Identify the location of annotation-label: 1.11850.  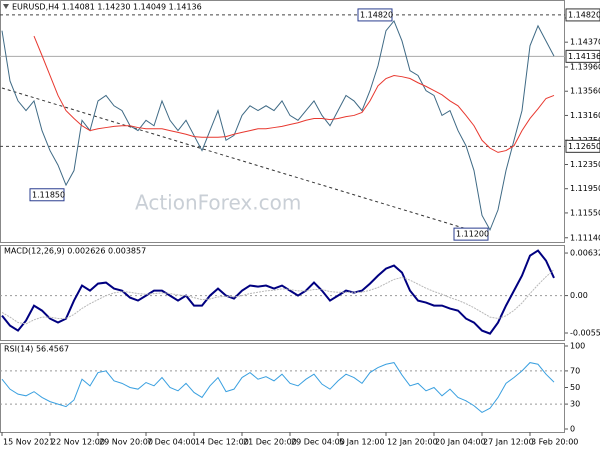
(48, 194).